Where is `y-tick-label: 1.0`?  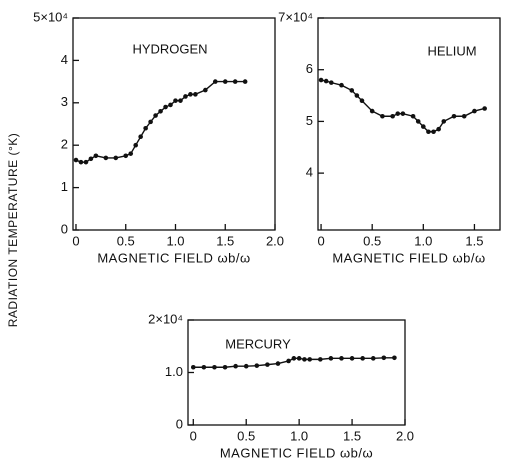 y-tick-label: 1.0 is located at coordinates (174, 371).